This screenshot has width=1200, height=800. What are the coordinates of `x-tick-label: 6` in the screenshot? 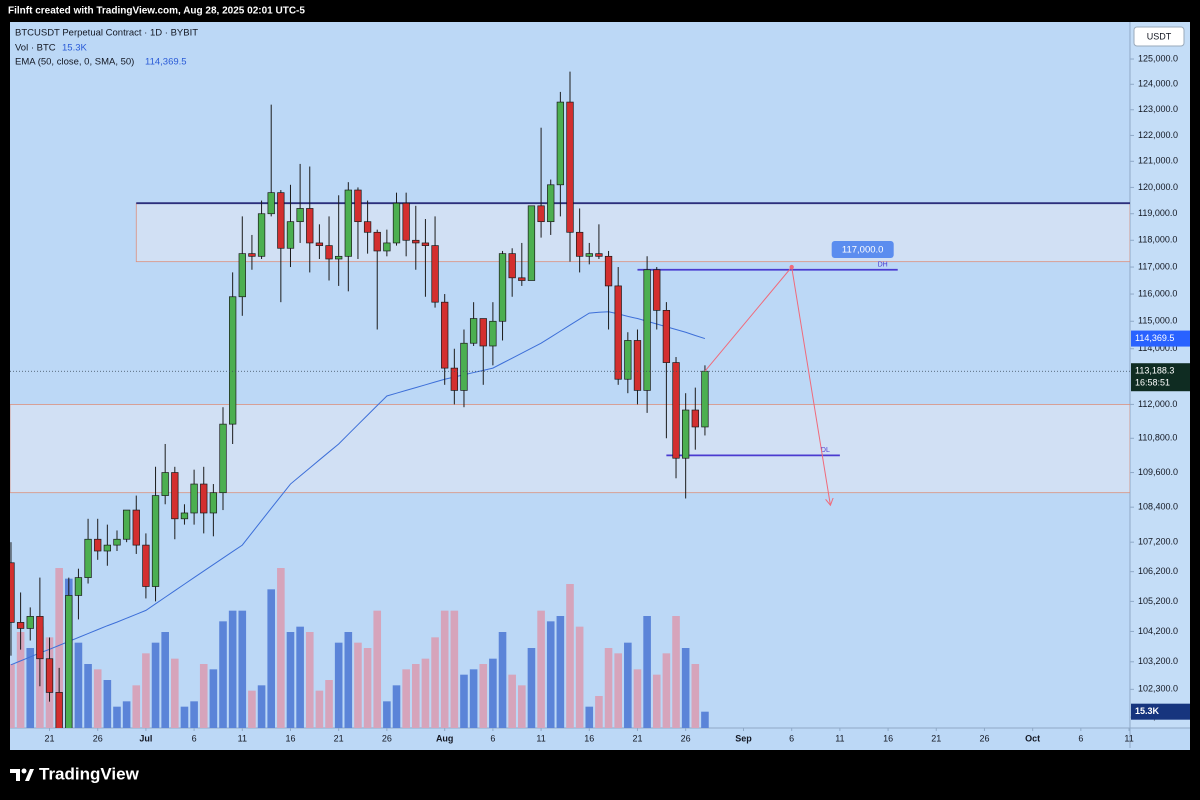 It's located at (194, 738).